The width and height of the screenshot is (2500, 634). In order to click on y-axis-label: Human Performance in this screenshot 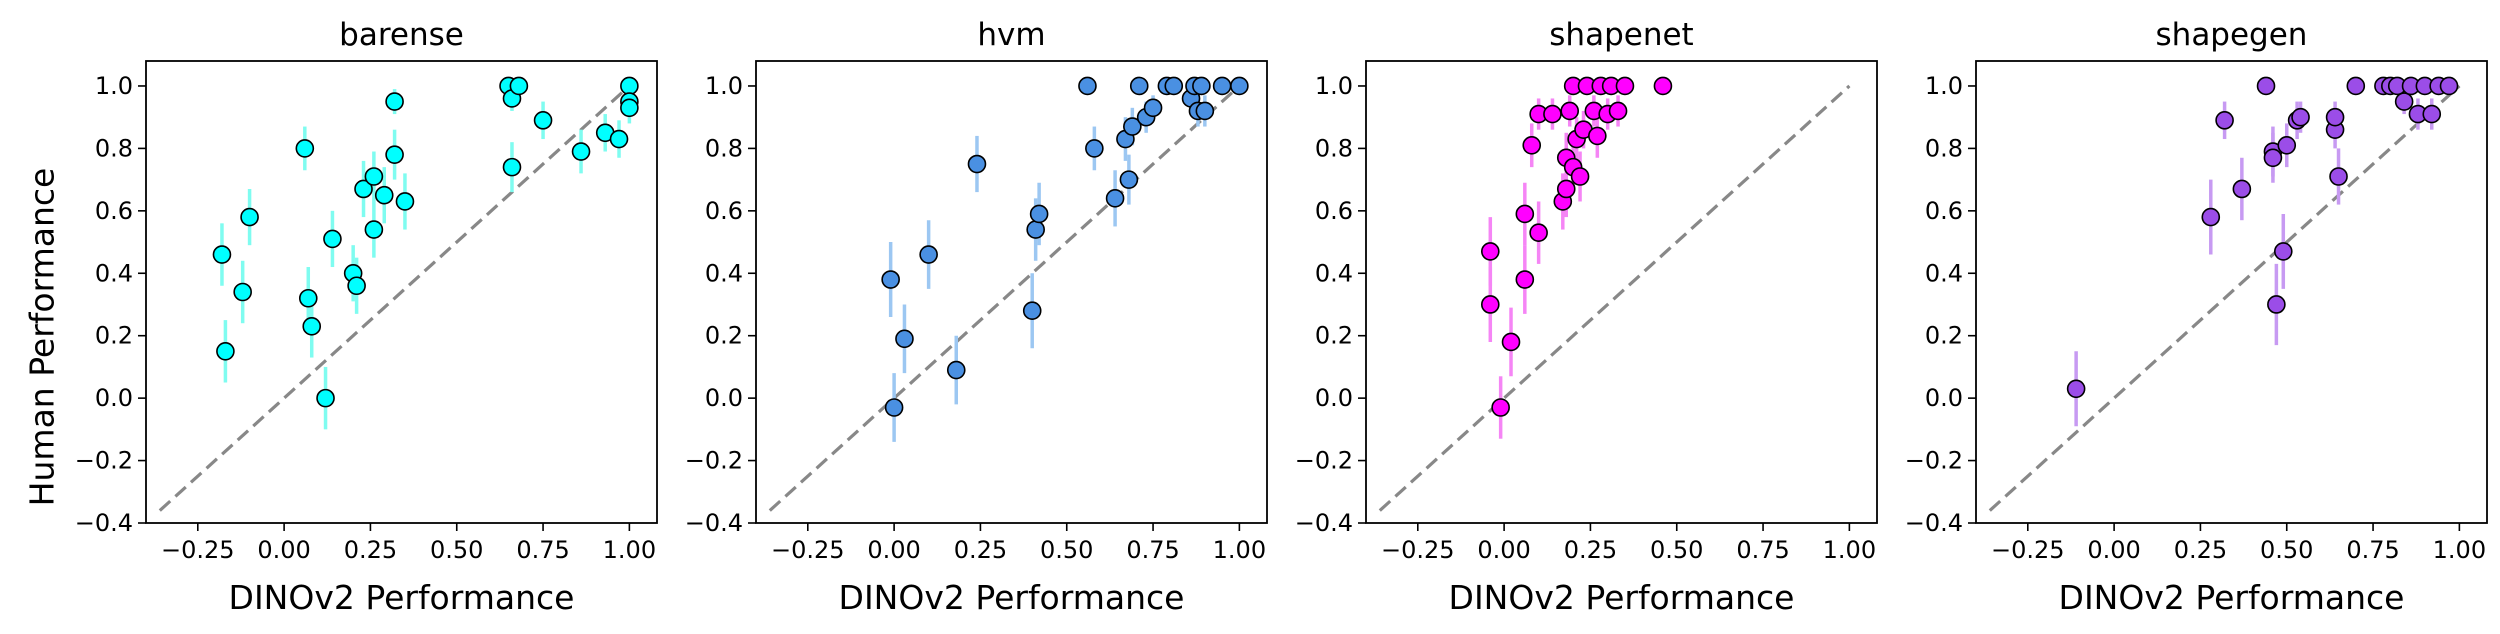, I will do `click(42, 337)`.